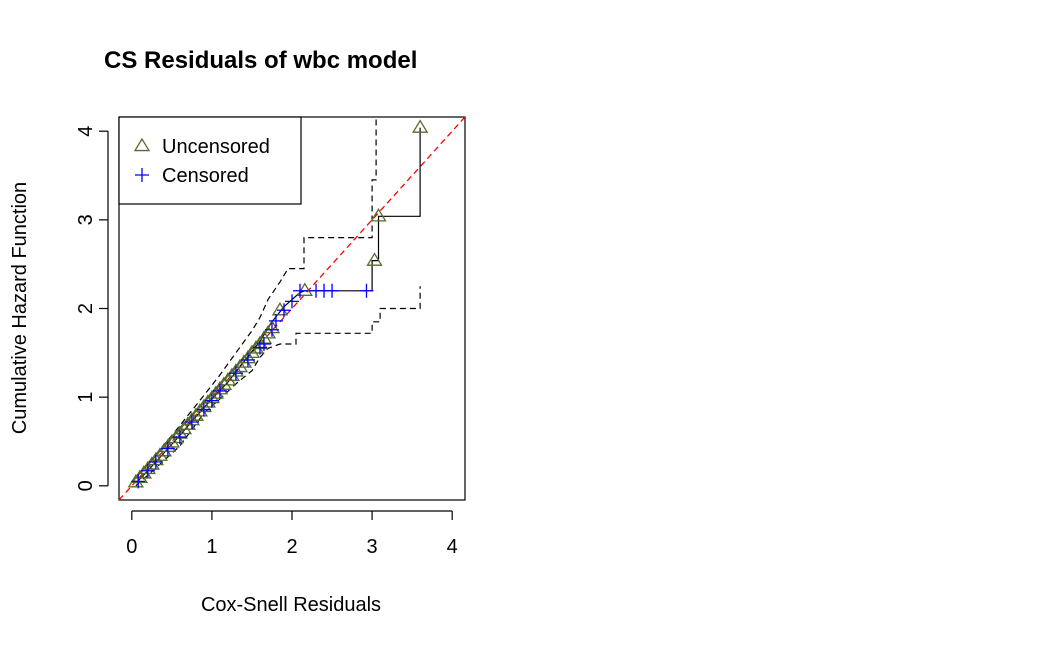 This screenshot has width=1050, height=648. What do you see at coordinates (86, 219) in the screenshot?
I see `y-tick-label: 3` at bounding box center [86, 219].